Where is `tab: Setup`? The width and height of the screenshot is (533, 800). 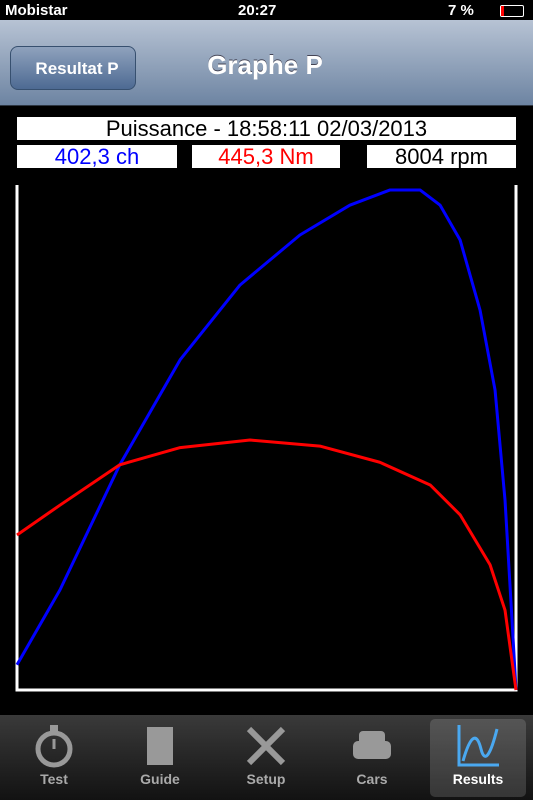 tab: Setup is located at coordinates (266, 758).